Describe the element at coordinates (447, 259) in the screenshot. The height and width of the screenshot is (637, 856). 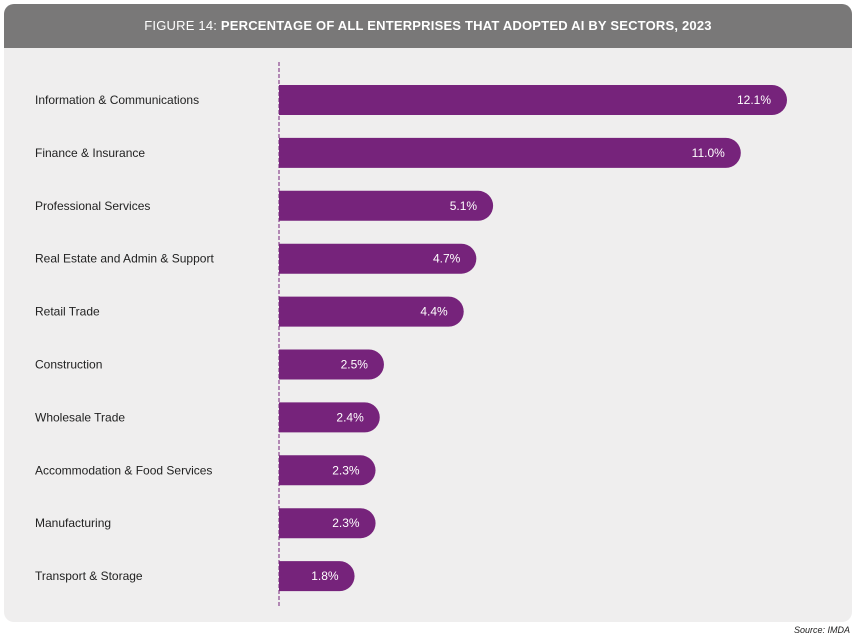
I see `data-label: 4.7%` at that location.